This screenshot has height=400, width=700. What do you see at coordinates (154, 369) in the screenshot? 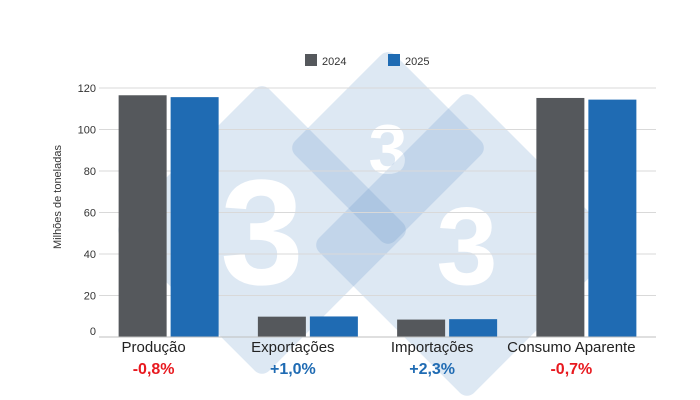
I see `change-label: -0,8%` at bounding box center [154, 369].